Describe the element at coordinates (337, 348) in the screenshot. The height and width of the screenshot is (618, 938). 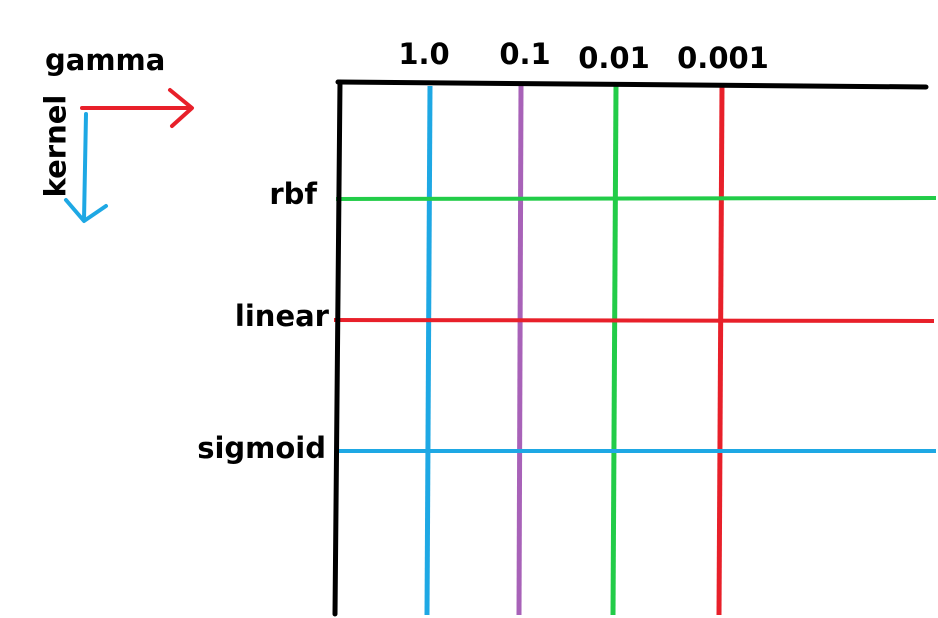
I see `left-axis-line` at that location.